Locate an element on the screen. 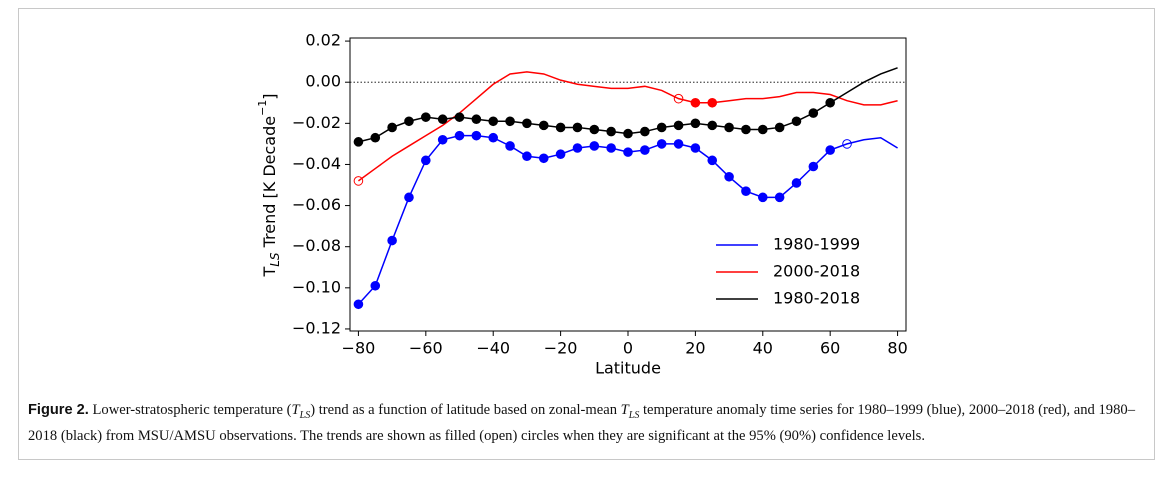  y-tick-label: 0.02 is located at coordinates (323, 40).